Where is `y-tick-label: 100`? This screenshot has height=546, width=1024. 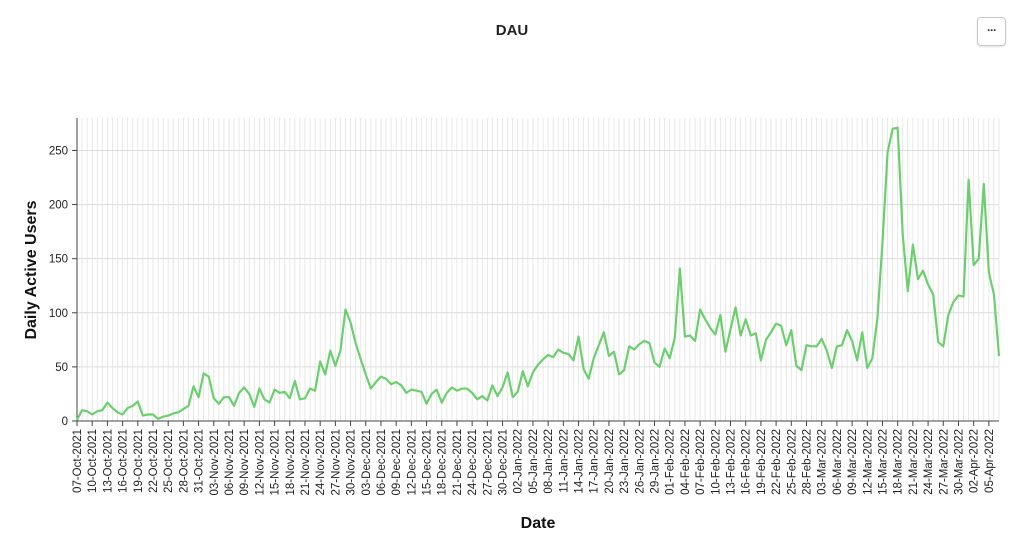
y-tick-label: 100 is located at coordinates (58, 314).